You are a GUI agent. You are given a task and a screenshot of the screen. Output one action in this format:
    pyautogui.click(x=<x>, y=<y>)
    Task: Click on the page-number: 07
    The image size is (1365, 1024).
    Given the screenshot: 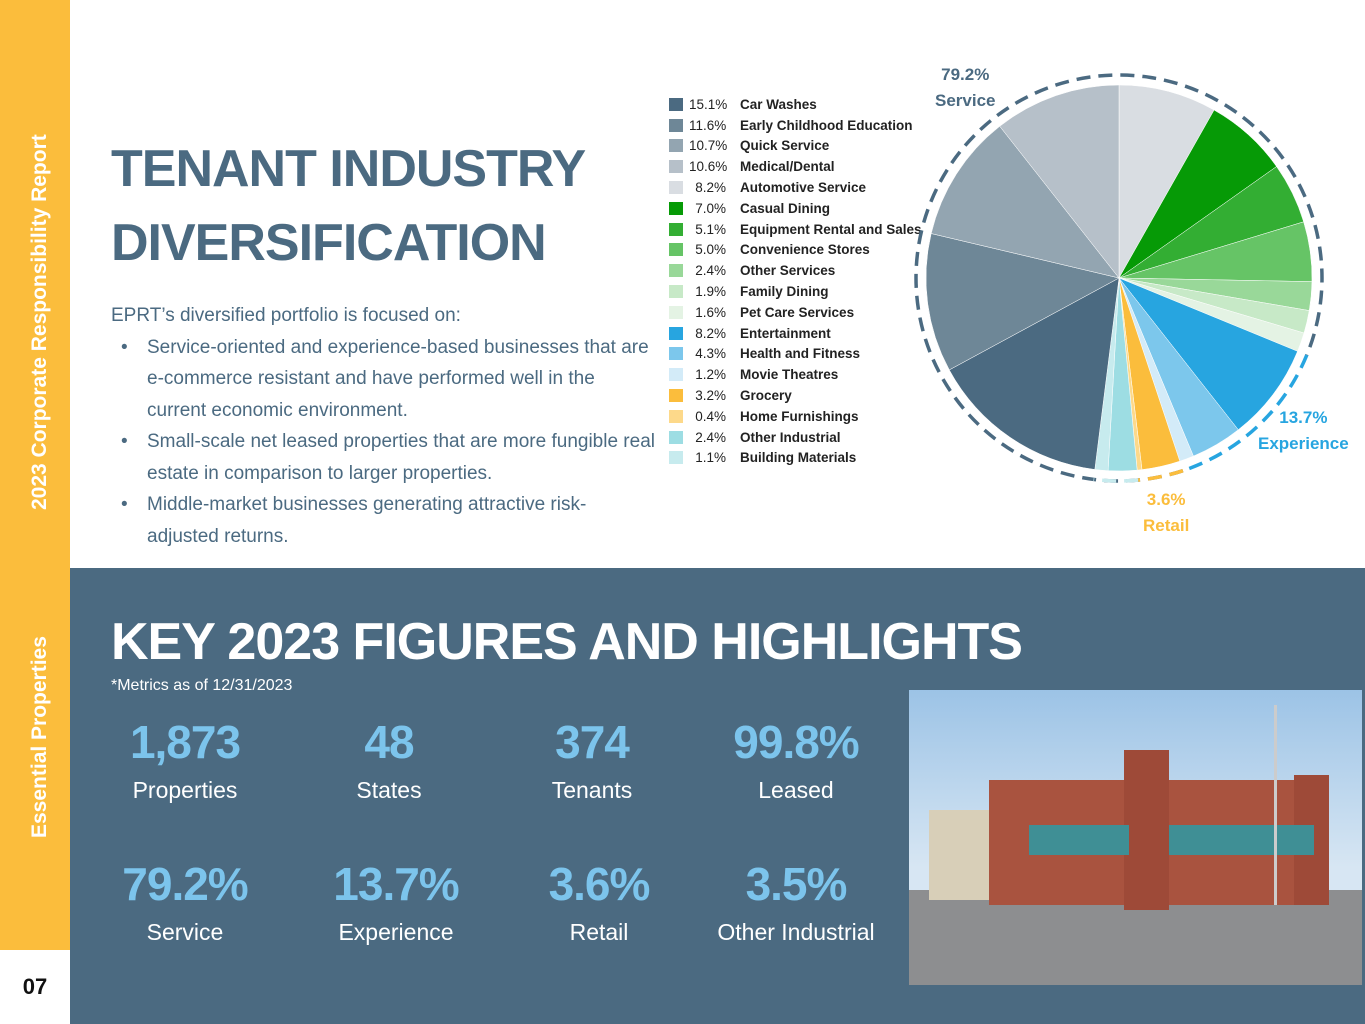 What is the action you would take?
    pyautogui.click(x=35, y=987)
    